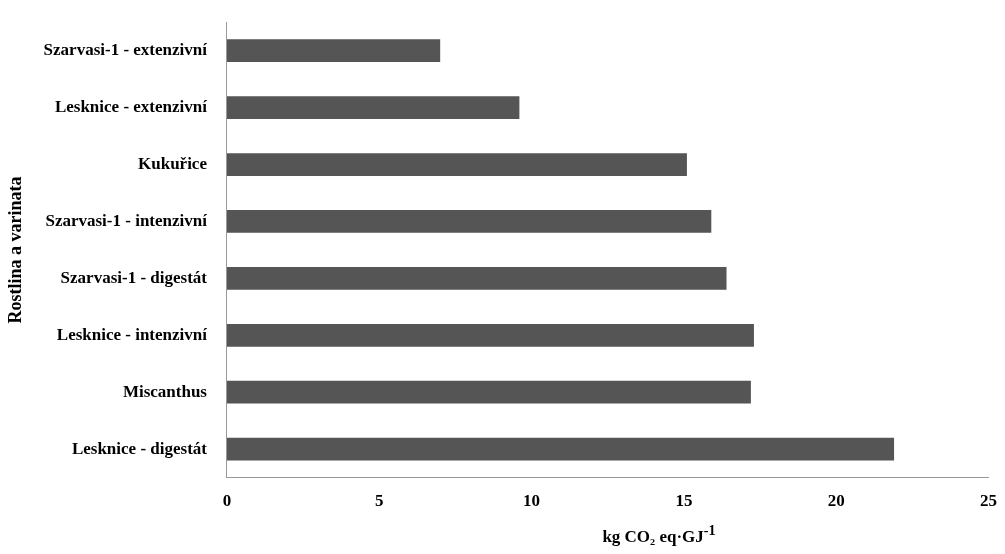 The height and width of the screenshot is (554, 1005). What do you see at coordinates (126, 220) in the screenshot?
I see `y-tick-label: Szarvasi-1 - intenzivní` at bounding box center [126, 220].